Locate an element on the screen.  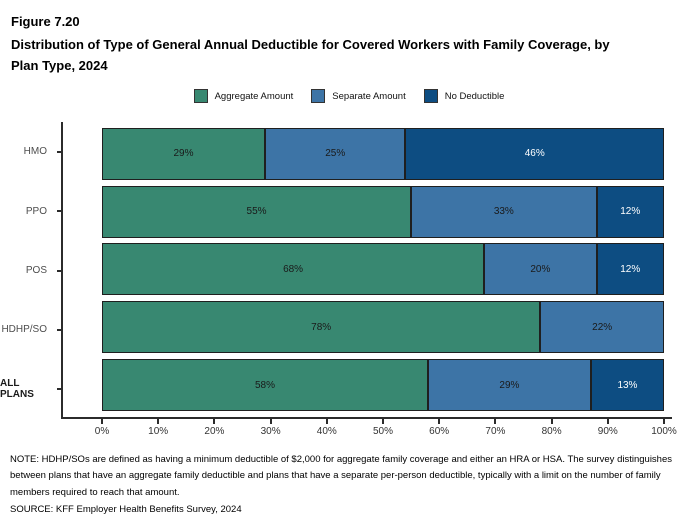
bar-segment: 13% is located at coordinates (627, 385).